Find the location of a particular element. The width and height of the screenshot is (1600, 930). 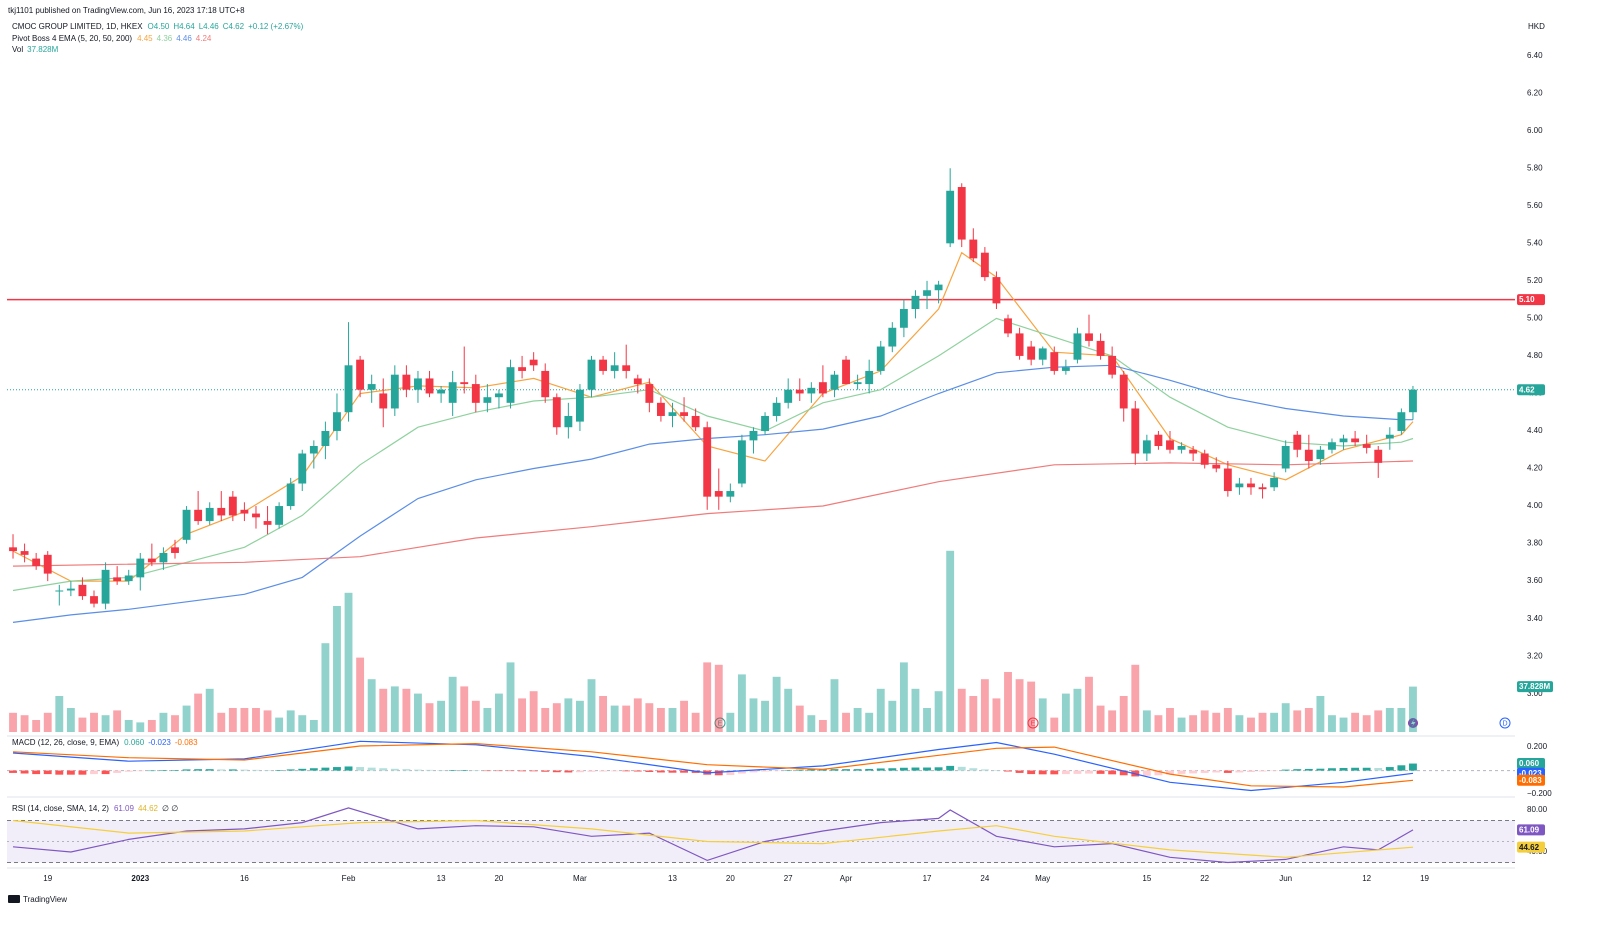

x-tick-label: 13 is located at coordinates (441, 878).